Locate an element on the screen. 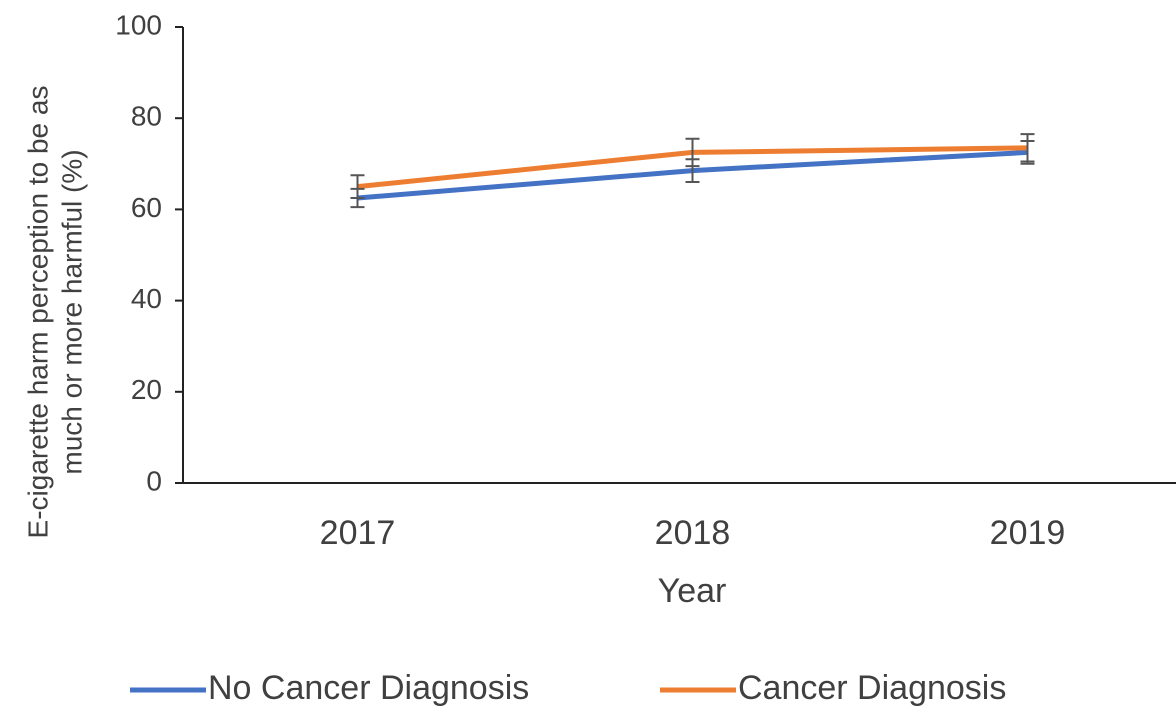 Image resolution: width=1176 pixels, height=715 pixels. y-axis-label: E-cigarette harm perception to be as is located at coordinates (37, 312).